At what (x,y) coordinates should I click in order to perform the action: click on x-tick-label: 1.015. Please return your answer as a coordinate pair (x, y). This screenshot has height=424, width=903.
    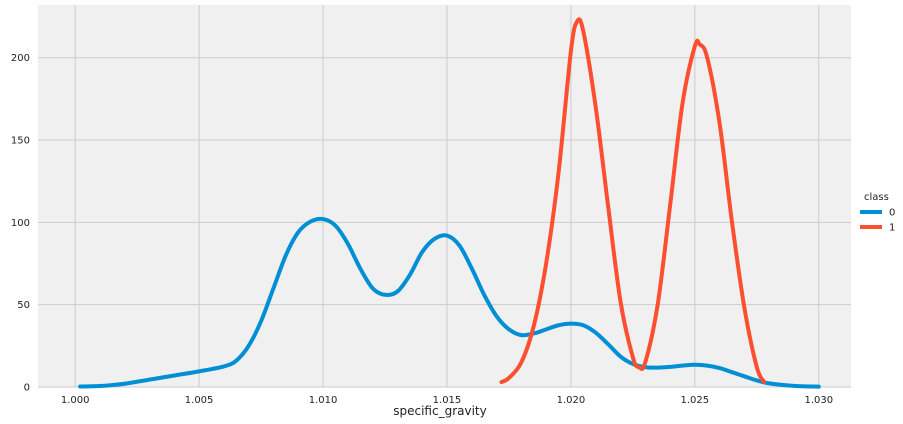
    Looking at the image, I should click on (447, 400).